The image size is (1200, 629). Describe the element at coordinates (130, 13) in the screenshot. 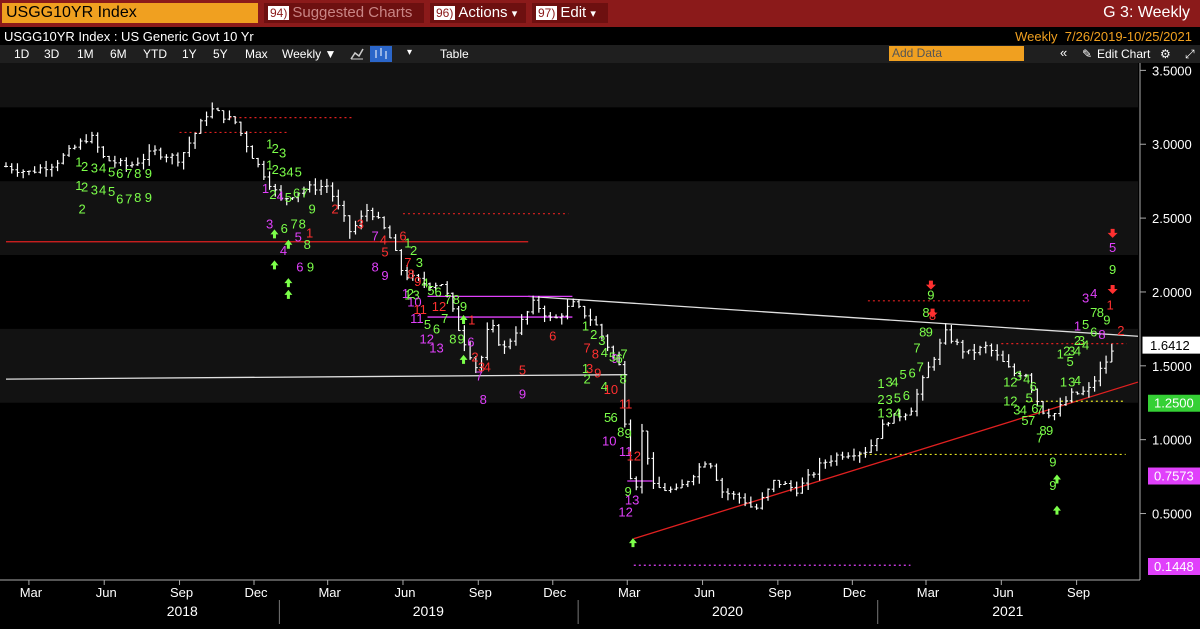

I see `ticker-input: USGG10YR Index` at that location.